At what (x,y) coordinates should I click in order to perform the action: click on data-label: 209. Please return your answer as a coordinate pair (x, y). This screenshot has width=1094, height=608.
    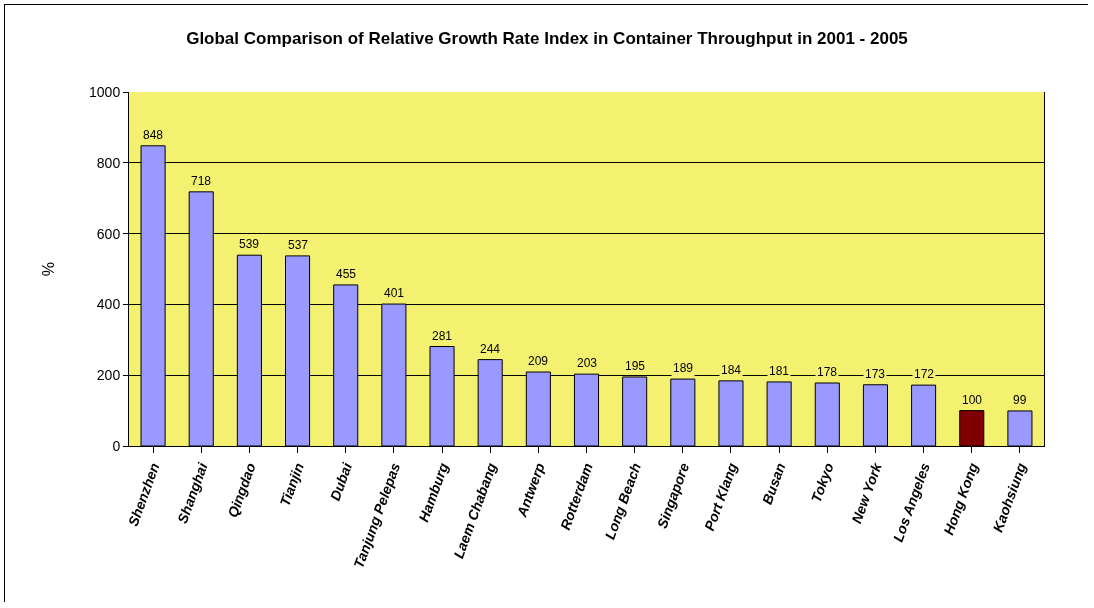
    Looking at the image, I should click on (538, 361).